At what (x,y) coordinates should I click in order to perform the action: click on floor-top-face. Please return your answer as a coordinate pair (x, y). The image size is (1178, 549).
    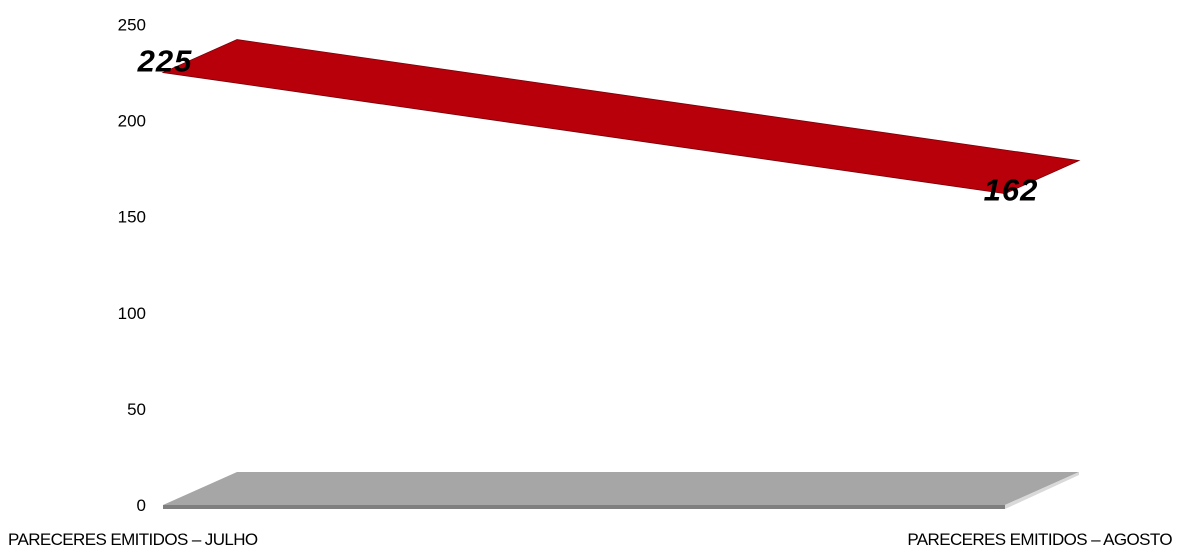
    Looking at the image, I should click on (621, 488).